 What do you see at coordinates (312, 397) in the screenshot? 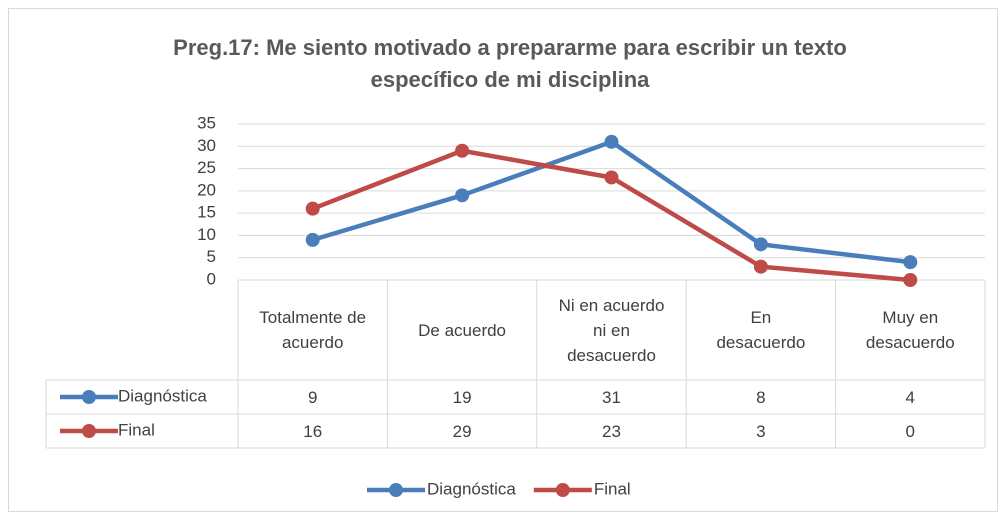
I see `table-value: 9` at bounding box center [312, 397].